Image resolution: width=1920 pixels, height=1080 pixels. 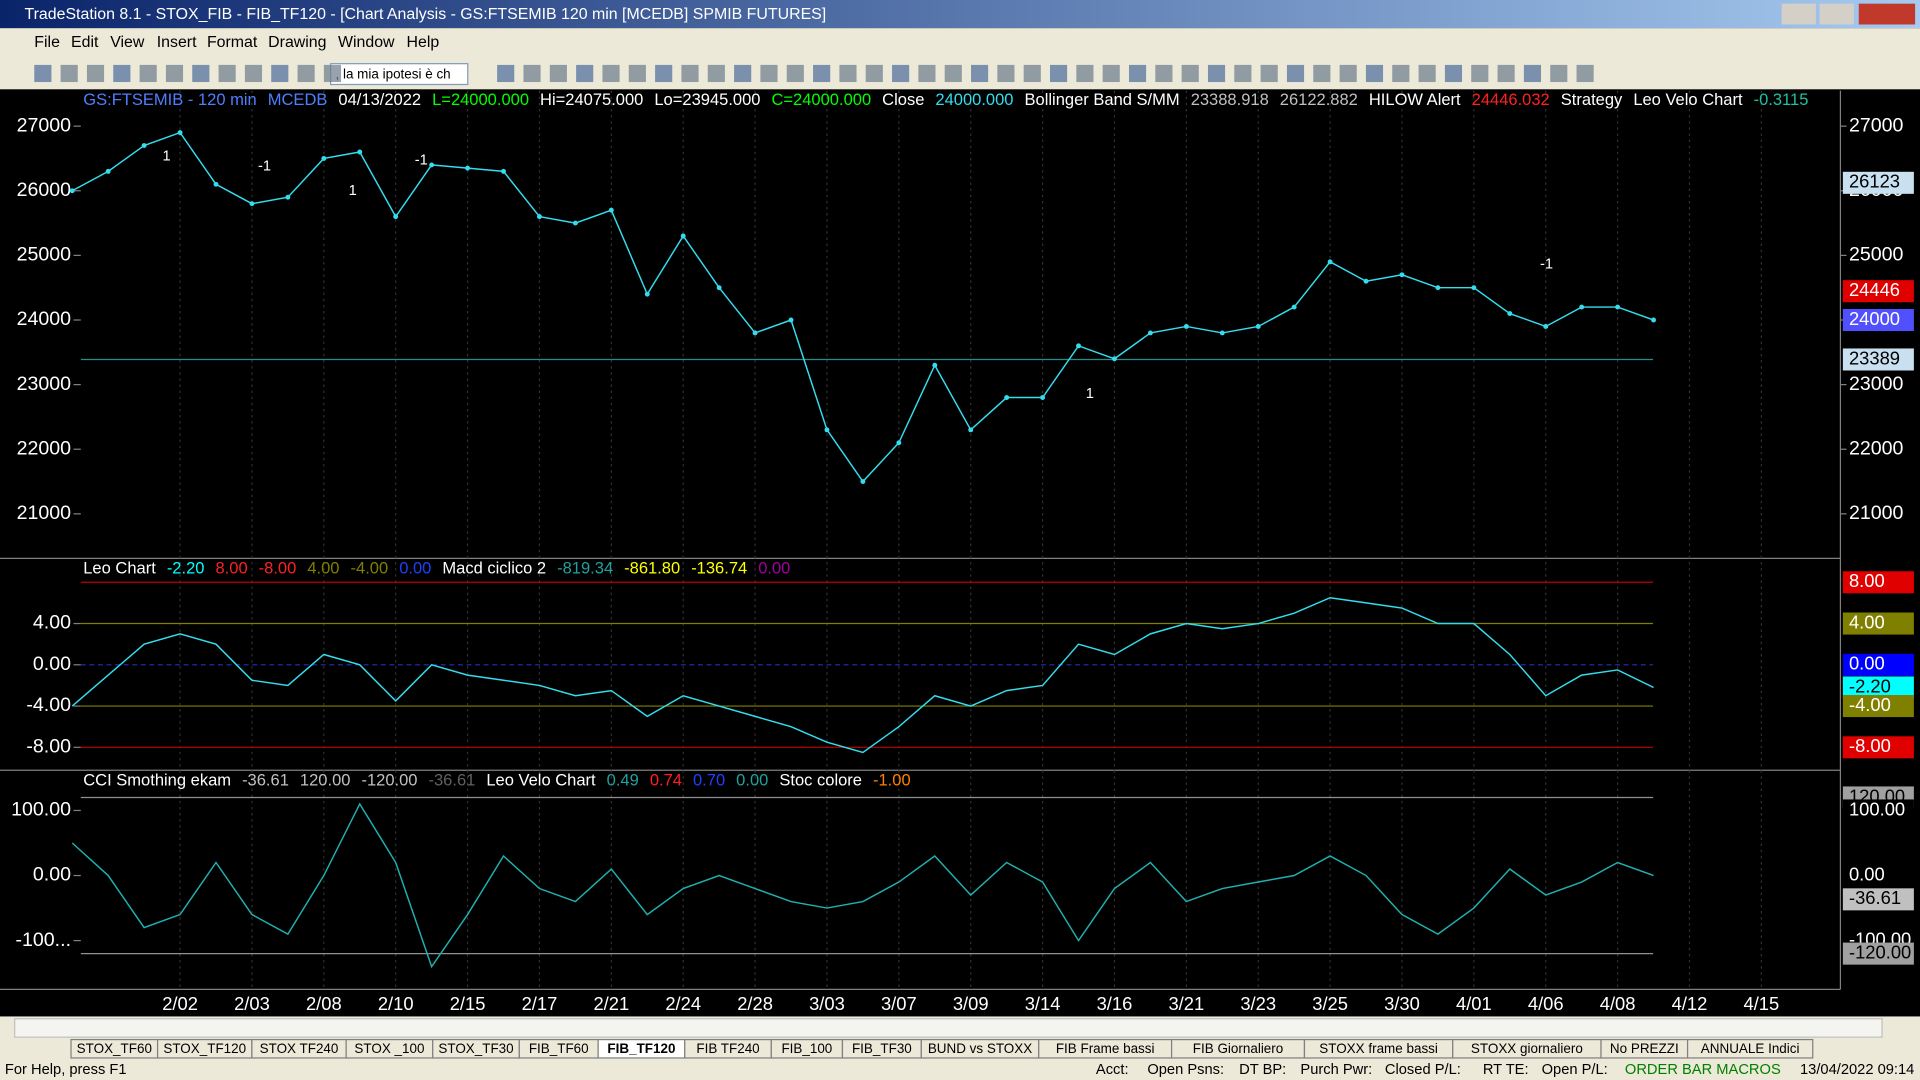 I want to click on menu-item: File, so click(x=47, y=42).